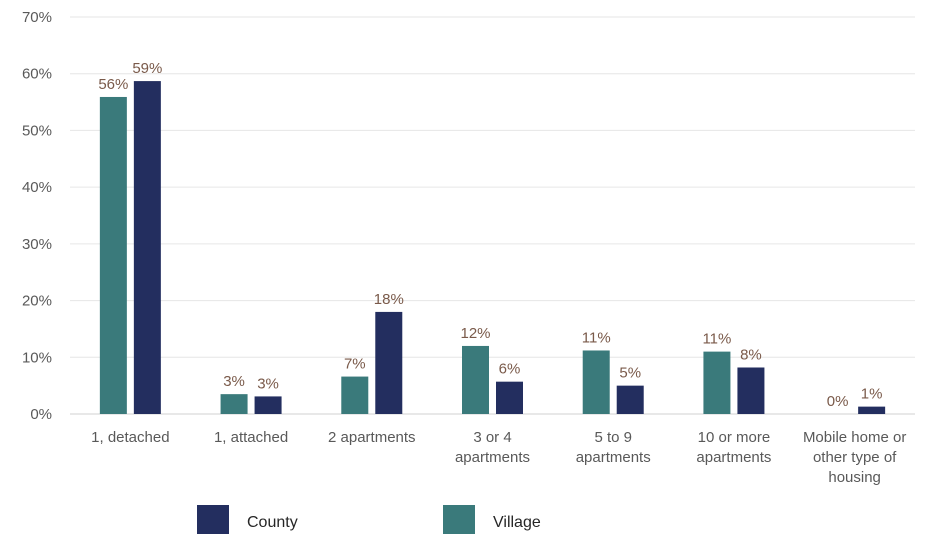 The width and height of the screenshot is (928, 534). What do you see at coordinates (37, 216) in the screenshot?
I see `y-axis: 0% 10% 20% 30% 40% 50% 60% 70%` at bounding box center [37, 216].